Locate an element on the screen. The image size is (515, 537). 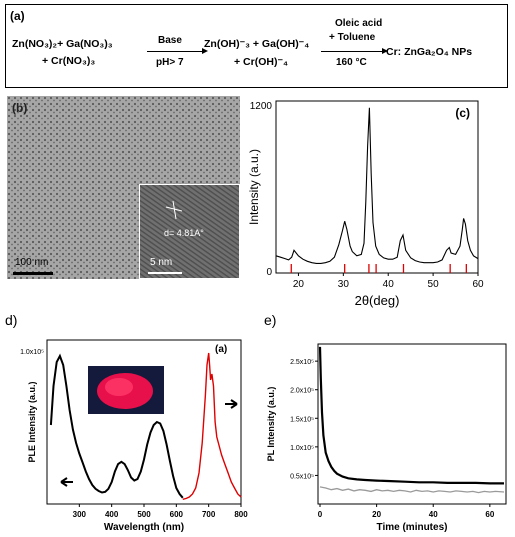
ple-y-tick-label-0: 1.0x10⁵ is located at coordinates (32, 352).